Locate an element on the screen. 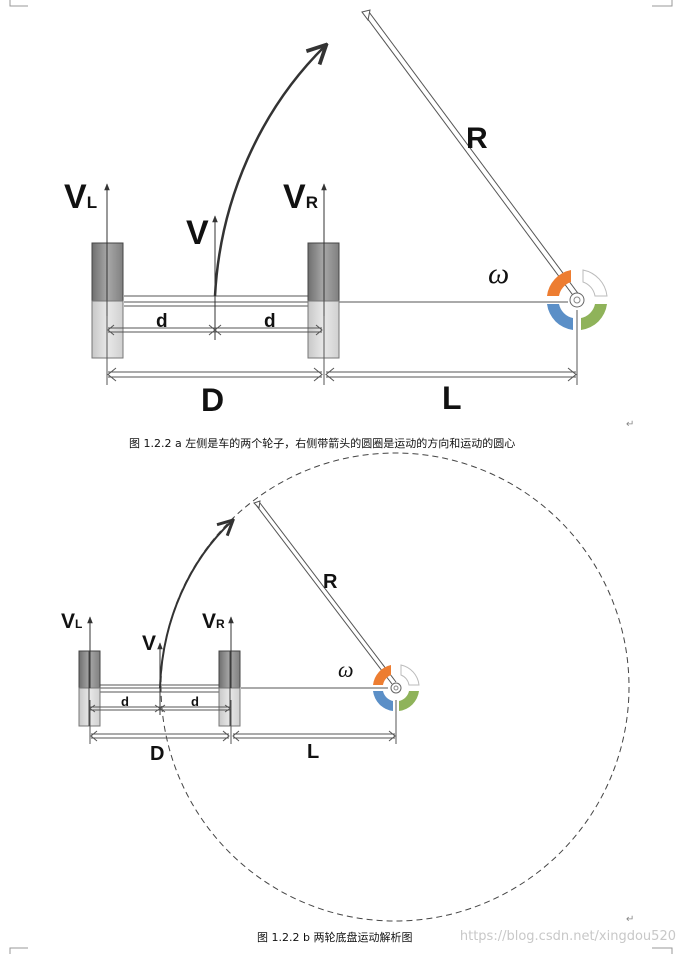  right-wheel is located at coordinates (229, 688).